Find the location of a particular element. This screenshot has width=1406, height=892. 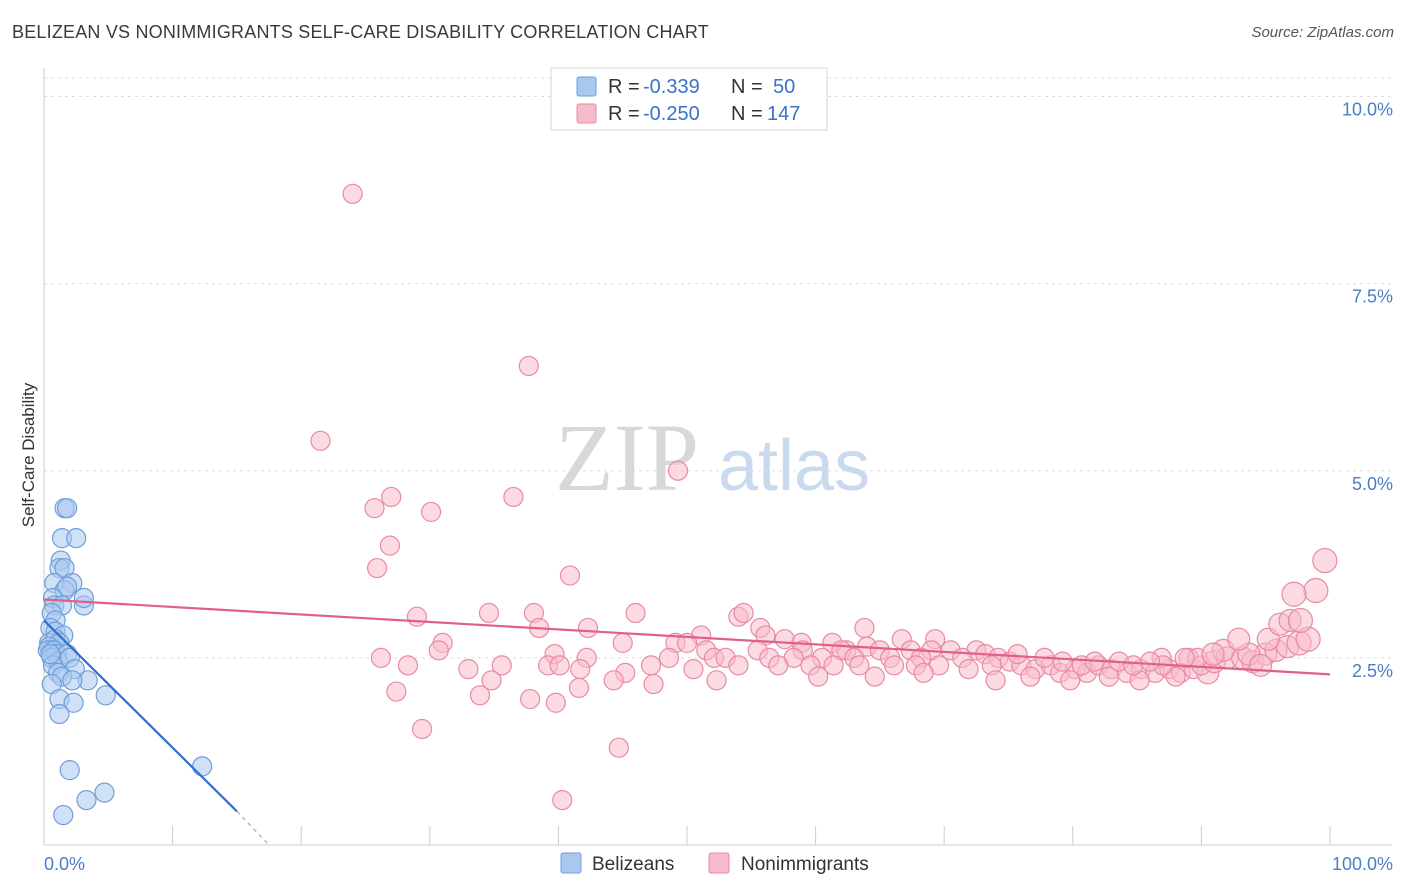

belizeans-trend-line is located at coordinates (140, 716).